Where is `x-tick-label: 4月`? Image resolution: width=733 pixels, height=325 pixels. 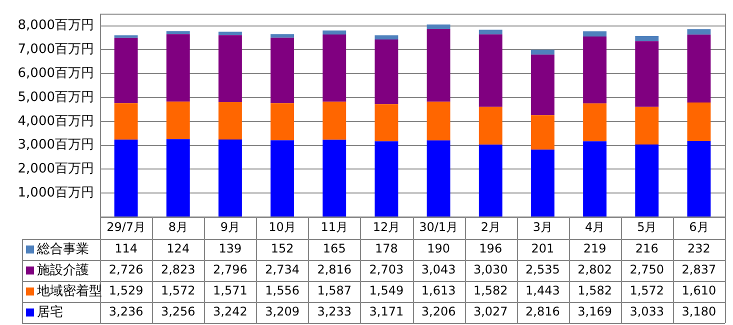 x-tick-label: 4月 is located at coordinates (594, 227).